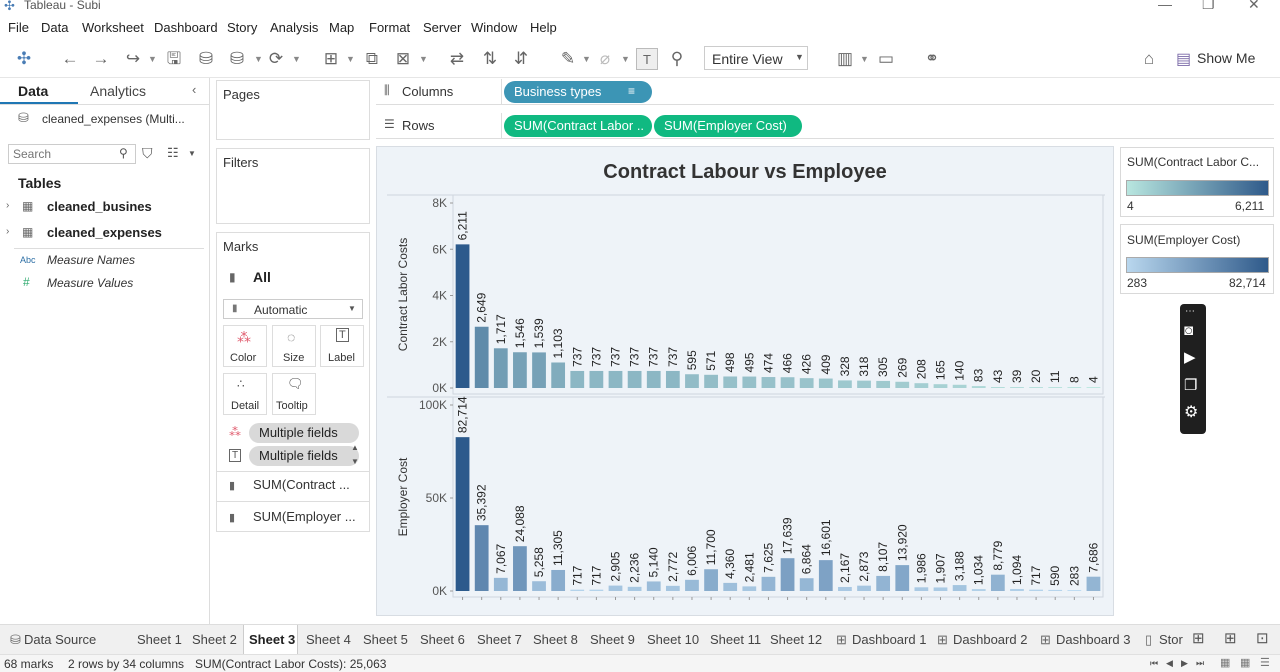 The image size is (1280, 672). I want to click on tab-sheet-6: Sheet 6, so click(442, 639).